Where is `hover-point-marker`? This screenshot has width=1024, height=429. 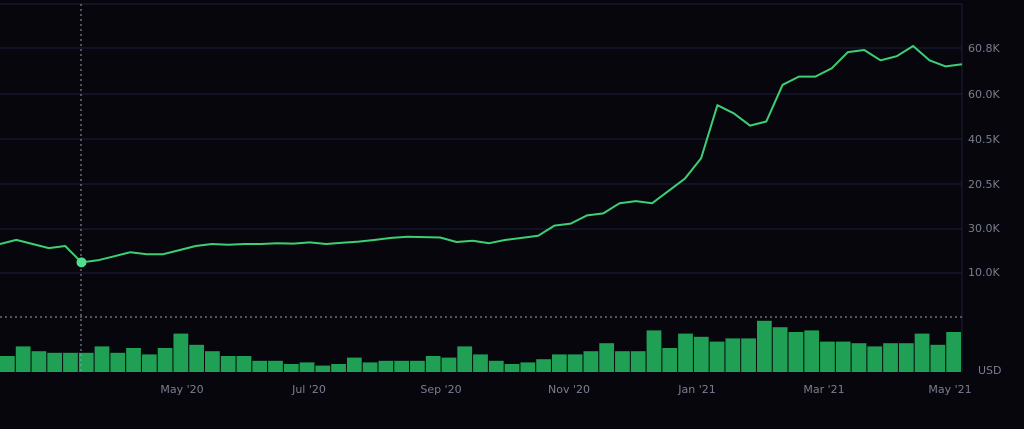
hover-point-marker is located at coordinates (81, 262).